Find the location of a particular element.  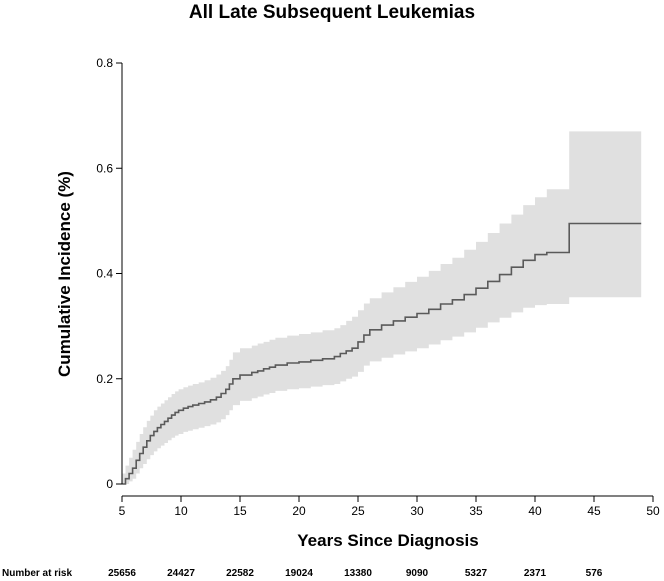

y-tick-label: 0 is located at coordinates (109, 484).